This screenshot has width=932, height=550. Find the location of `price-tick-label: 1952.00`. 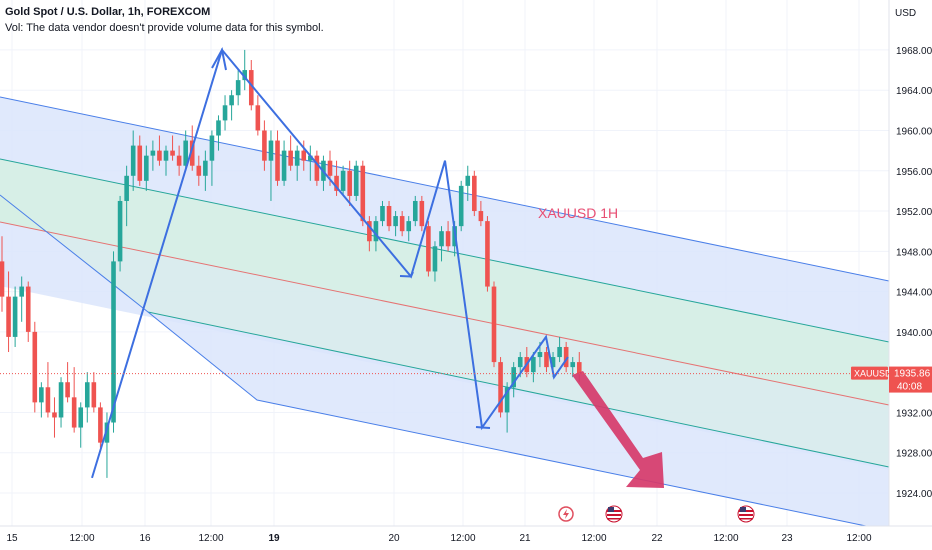

price-tick-label: 1952.00 is located at coordinates (914, 212).